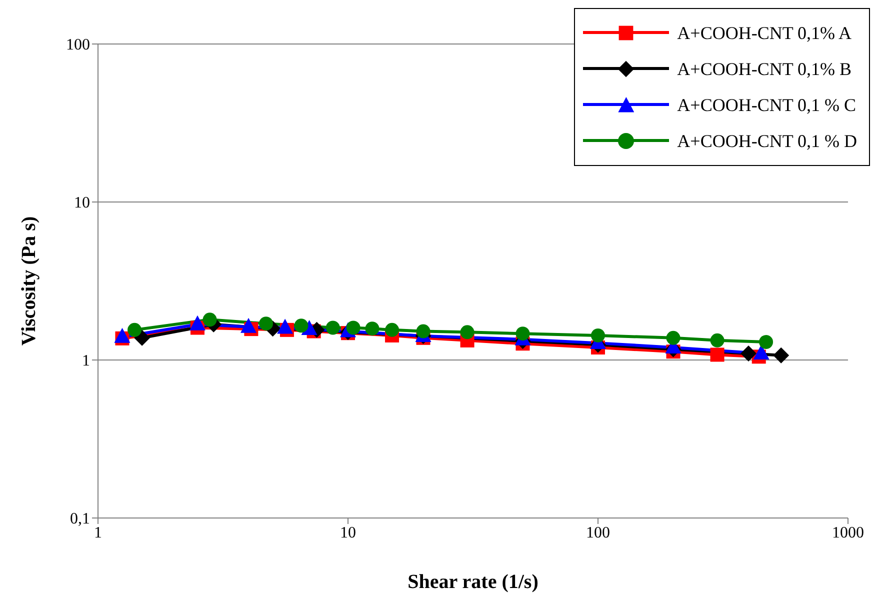 The width and height of the screenshot is (878, 616). What do you see at coordinates (348, 533) in the screenshot?
I see `x-tick-label: 10` at bounding box center [348, 533].